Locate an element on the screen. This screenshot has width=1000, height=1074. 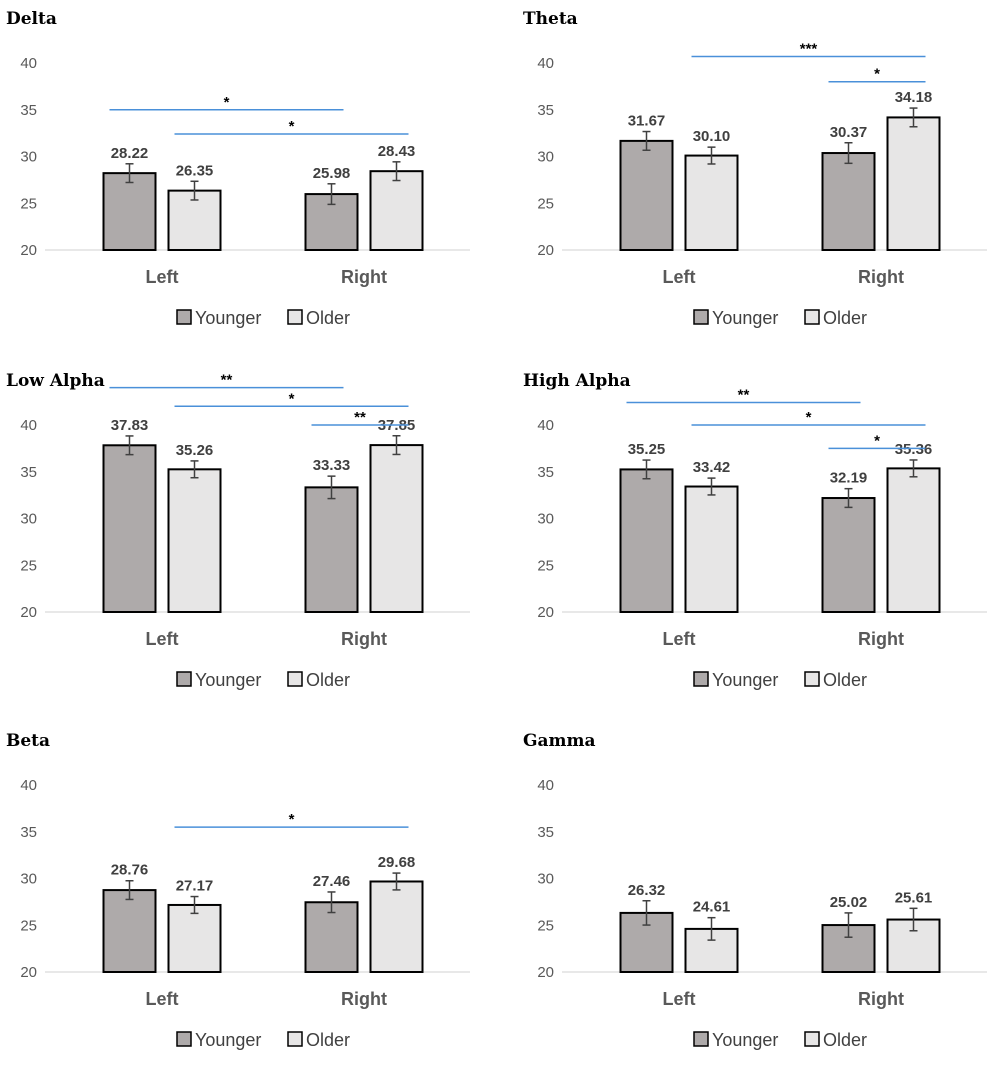
chart-title: Low Alpha is located at coordinates (55, 381).